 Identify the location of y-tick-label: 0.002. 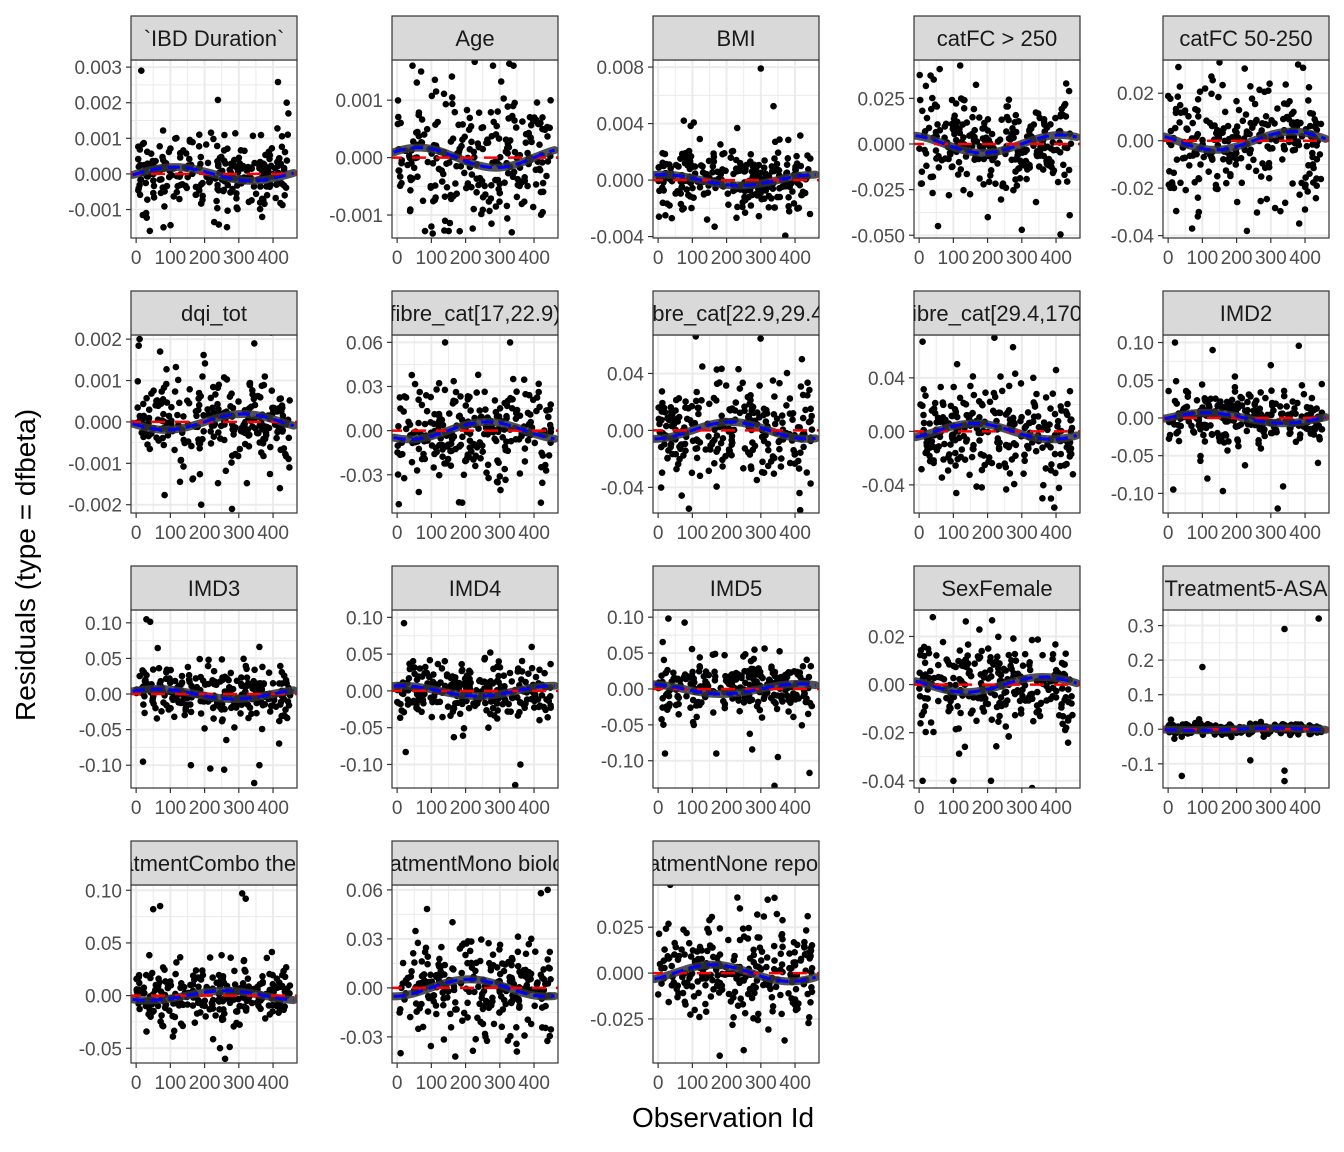
(98, 340).